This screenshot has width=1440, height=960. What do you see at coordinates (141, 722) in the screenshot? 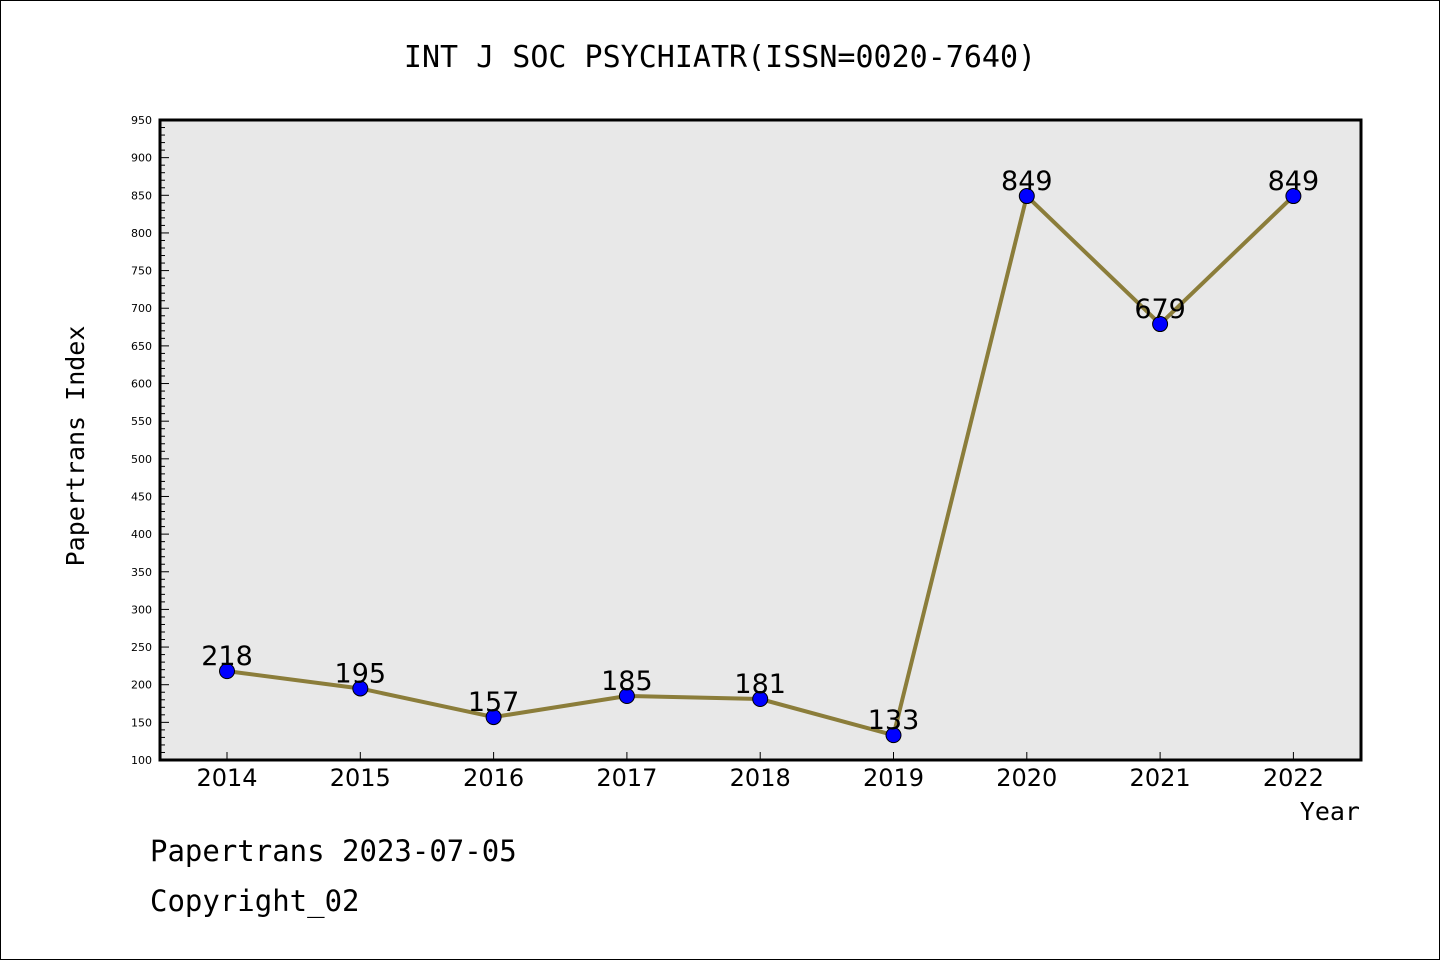
I see `y-tick-label: 150` at bounding box center [141, 722].